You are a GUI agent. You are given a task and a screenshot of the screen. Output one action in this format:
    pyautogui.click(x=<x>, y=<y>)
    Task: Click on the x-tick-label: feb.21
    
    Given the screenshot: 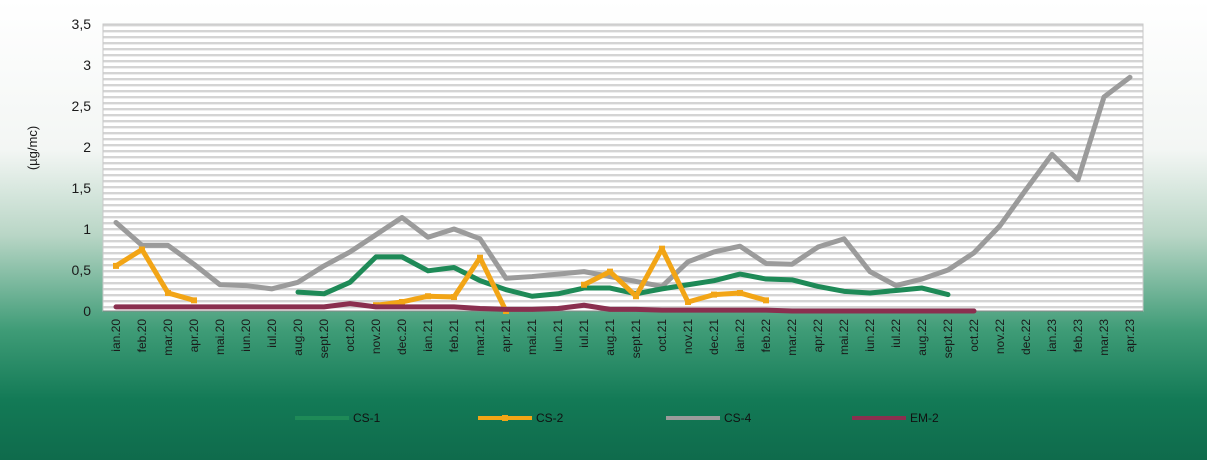 What is the action you would take?
    pyautogui.click(x=454, y=336)
    